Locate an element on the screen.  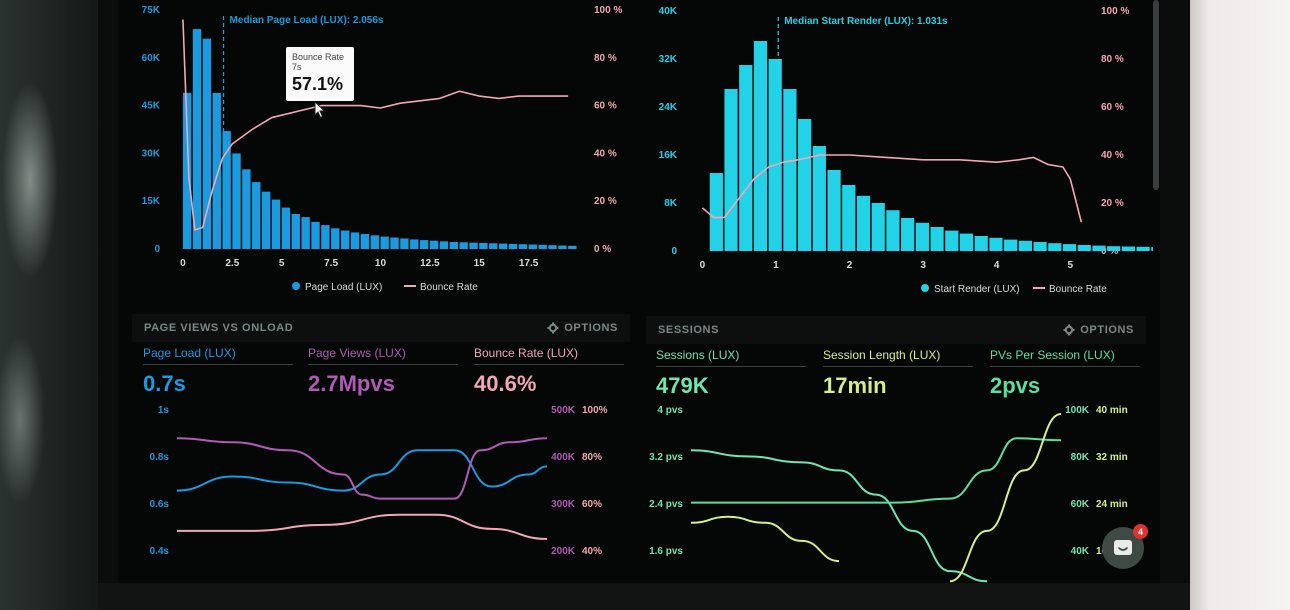
x-tick-label: 3 is located at coordinates (923, 265).